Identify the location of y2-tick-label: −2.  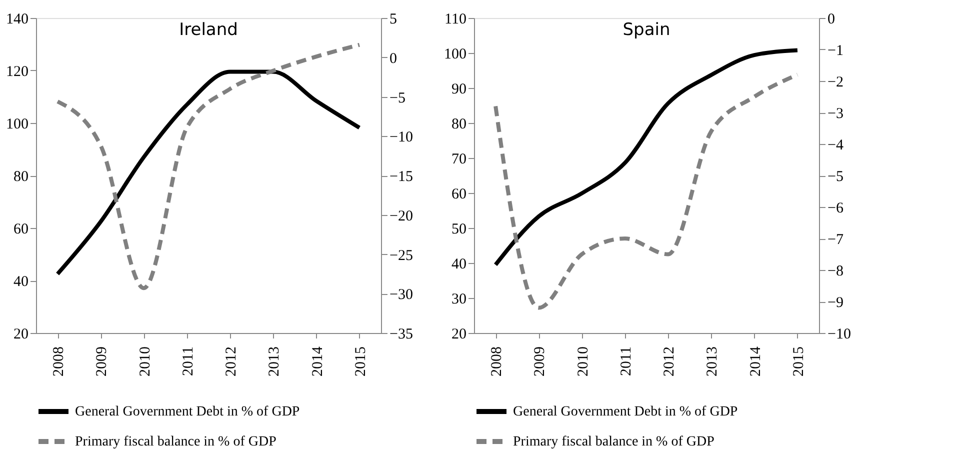
(836, 82).